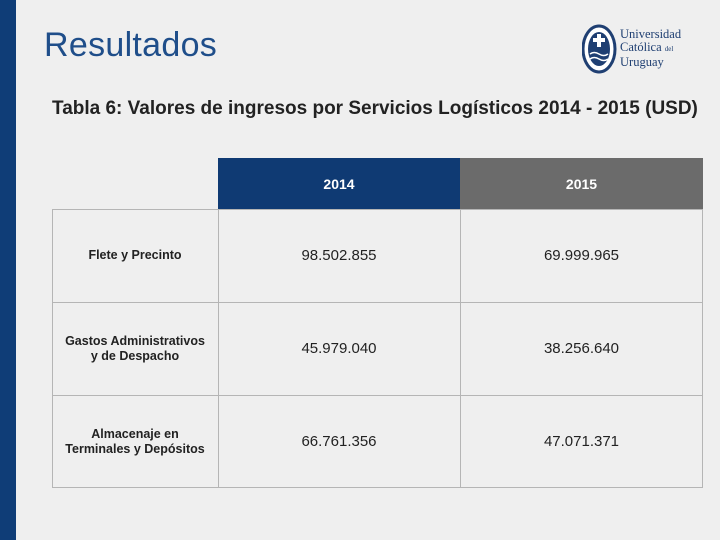 This screenshot has width=720, height=540. I want to click on column-header-2015: 2015, so click(581, 183).